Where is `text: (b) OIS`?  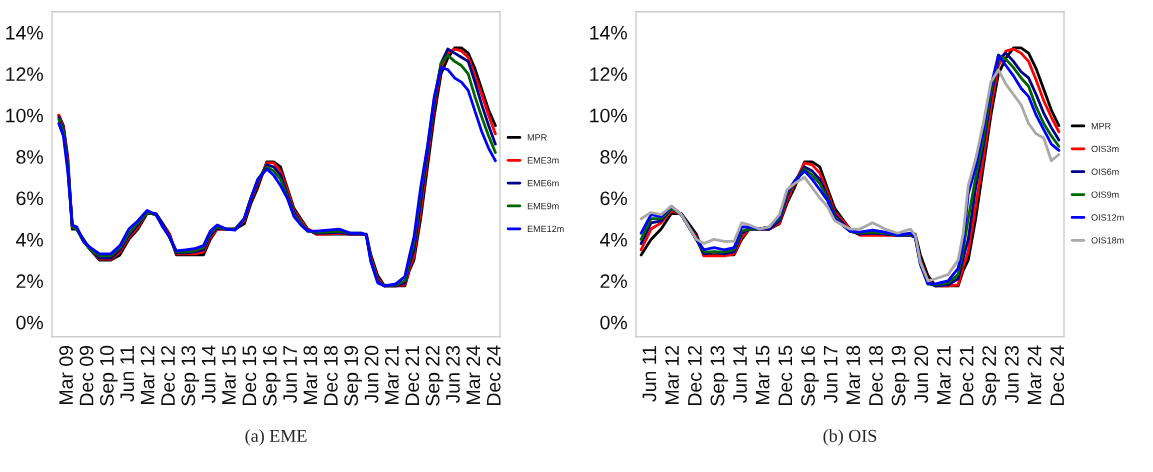 text: (b) OIS is located at coordinates (850, 437).